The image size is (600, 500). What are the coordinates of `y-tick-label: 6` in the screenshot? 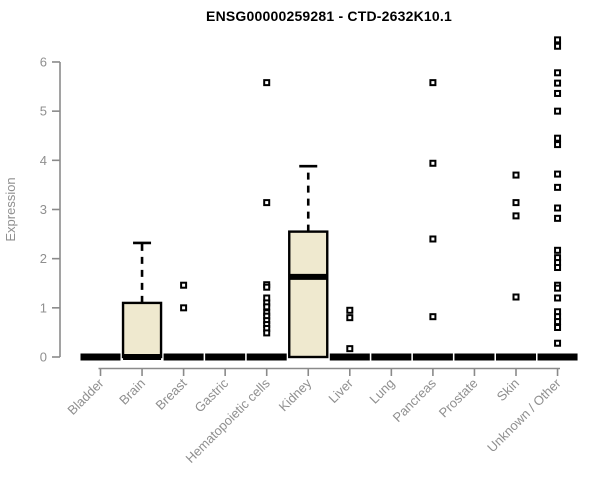 It's located at (43, 61).